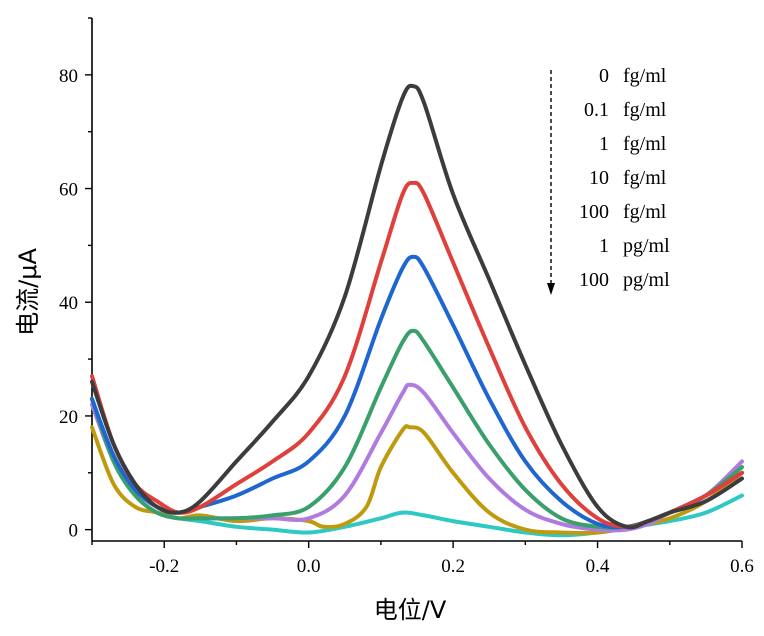 Image resolution: width=764 pixels, height=636 pixels. What do you see at coordinates (596, 110) in the screenshot?
I see `legend-value: 0.1` at bounding box center [596, 110].